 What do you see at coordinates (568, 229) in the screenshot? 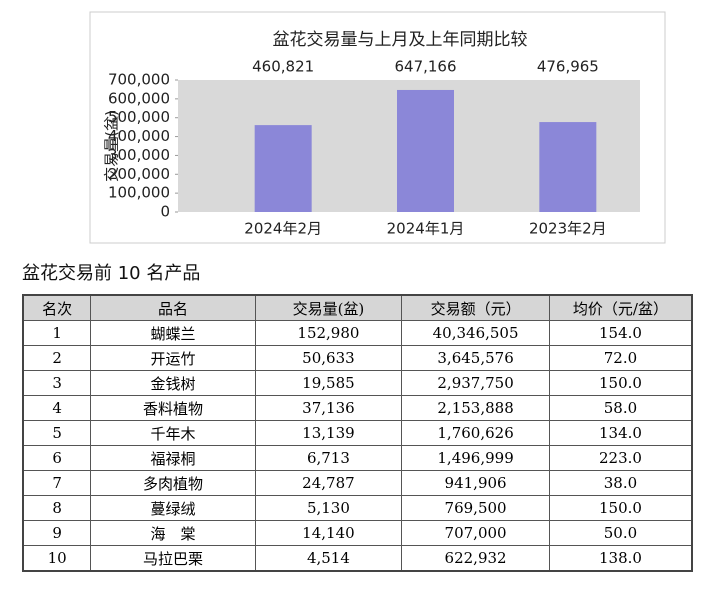
I see `x-tick-label: 2023年2月` at bounding box center [568, 229].